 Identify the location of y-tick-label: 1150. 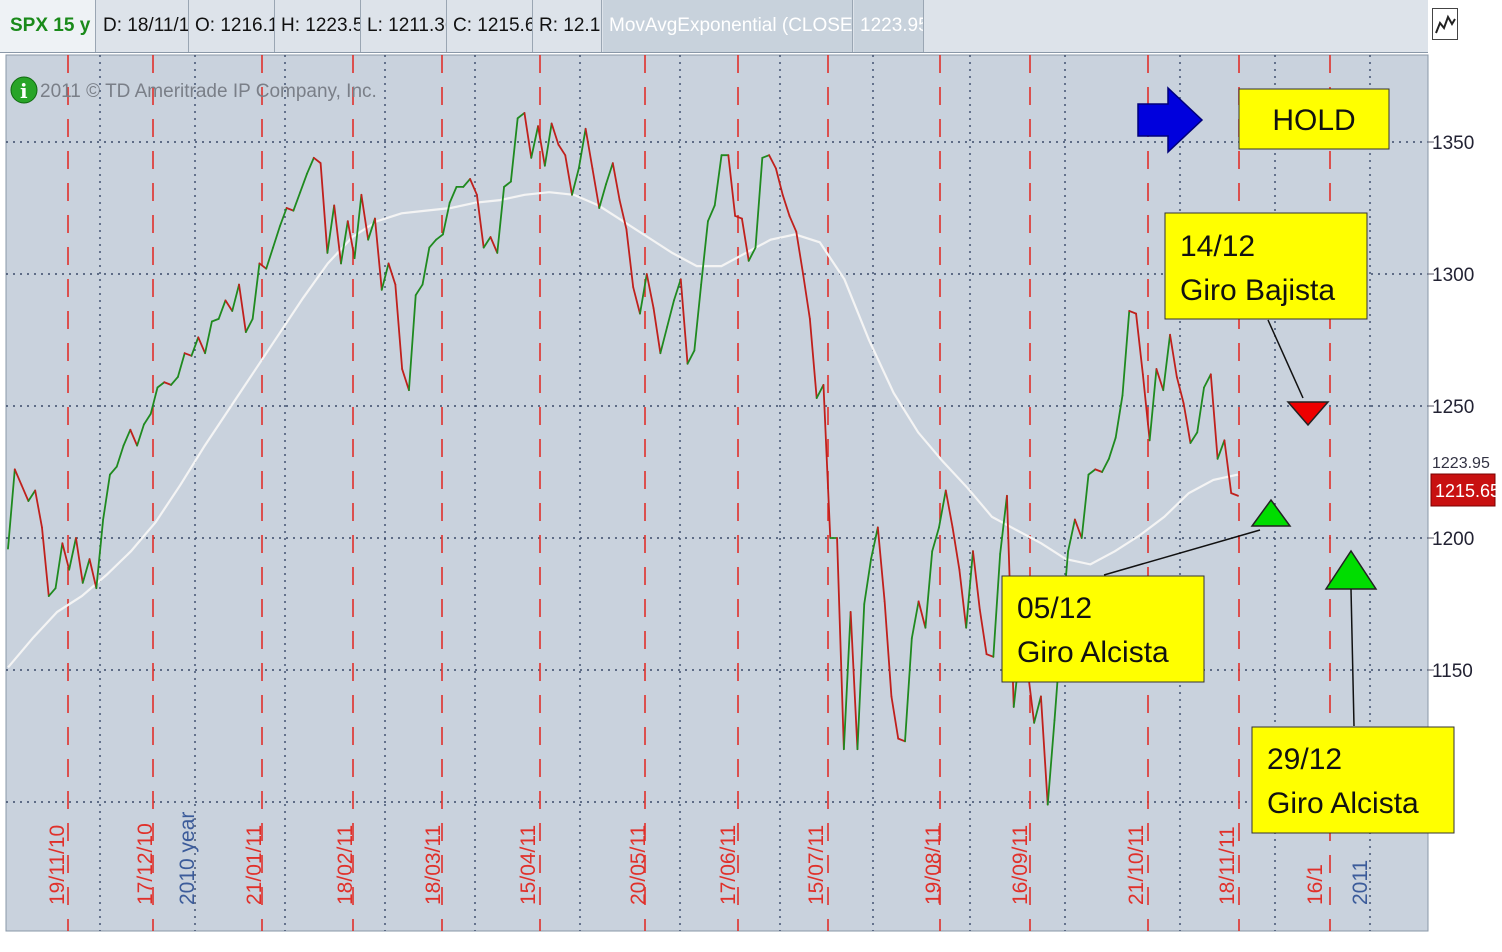
(1452, 671).